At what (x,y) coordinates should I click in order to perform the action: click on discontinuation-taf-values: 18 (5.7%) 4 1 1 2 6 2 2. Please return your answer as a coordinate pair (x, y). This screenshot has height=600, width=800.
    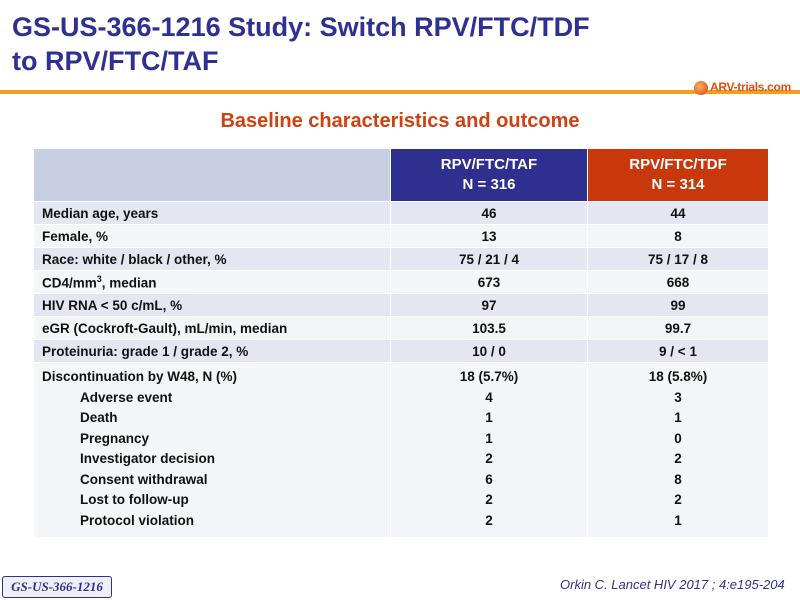
    Looking at the image, I should click on (489, 450).